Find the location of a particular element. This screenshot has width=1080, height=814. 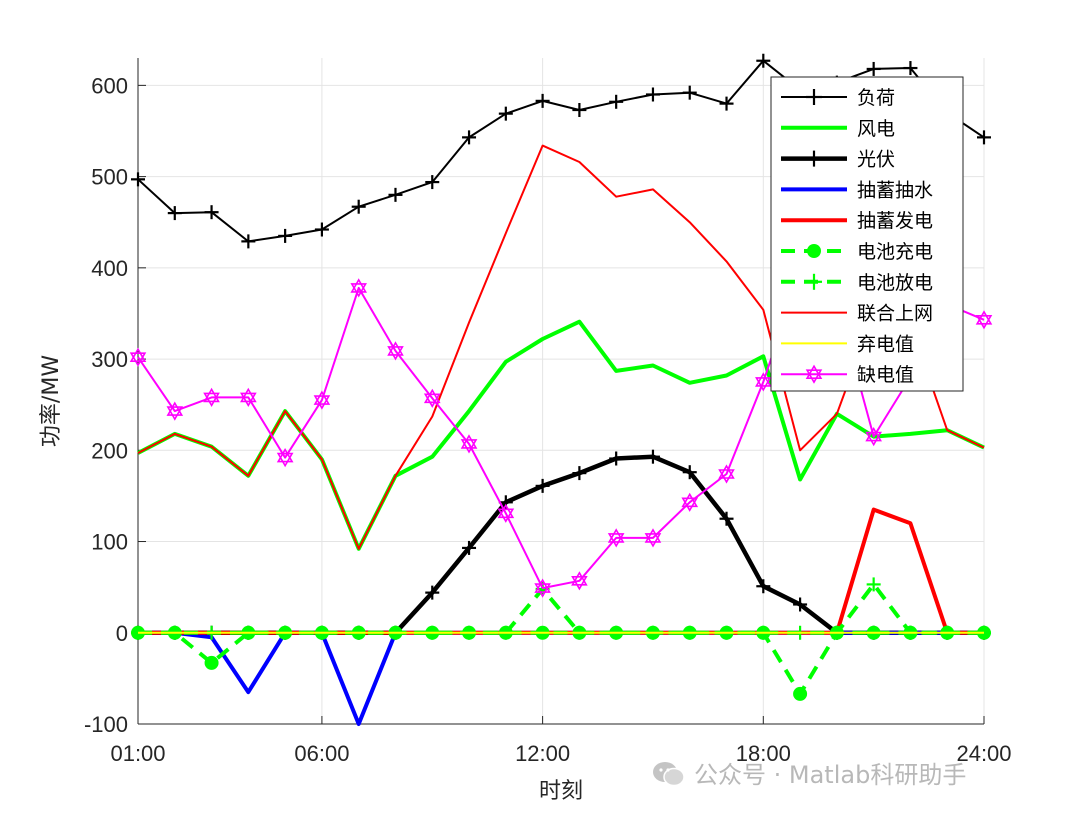

legend-label: 电池充电 is located at coordinates (895, 252).